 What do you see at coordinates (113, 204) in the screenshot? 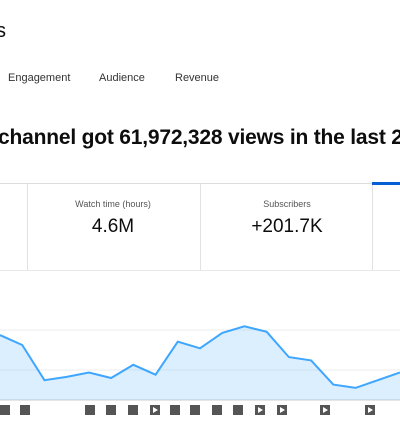
I see `card-label: Watch time (hours)` at bounding box center [113, 204].